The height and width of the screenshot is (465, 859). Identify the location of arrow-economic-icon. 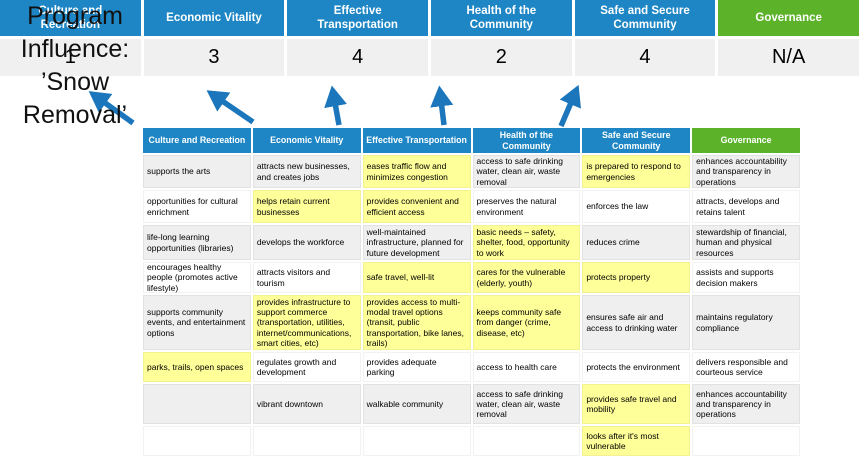
(230, 107).